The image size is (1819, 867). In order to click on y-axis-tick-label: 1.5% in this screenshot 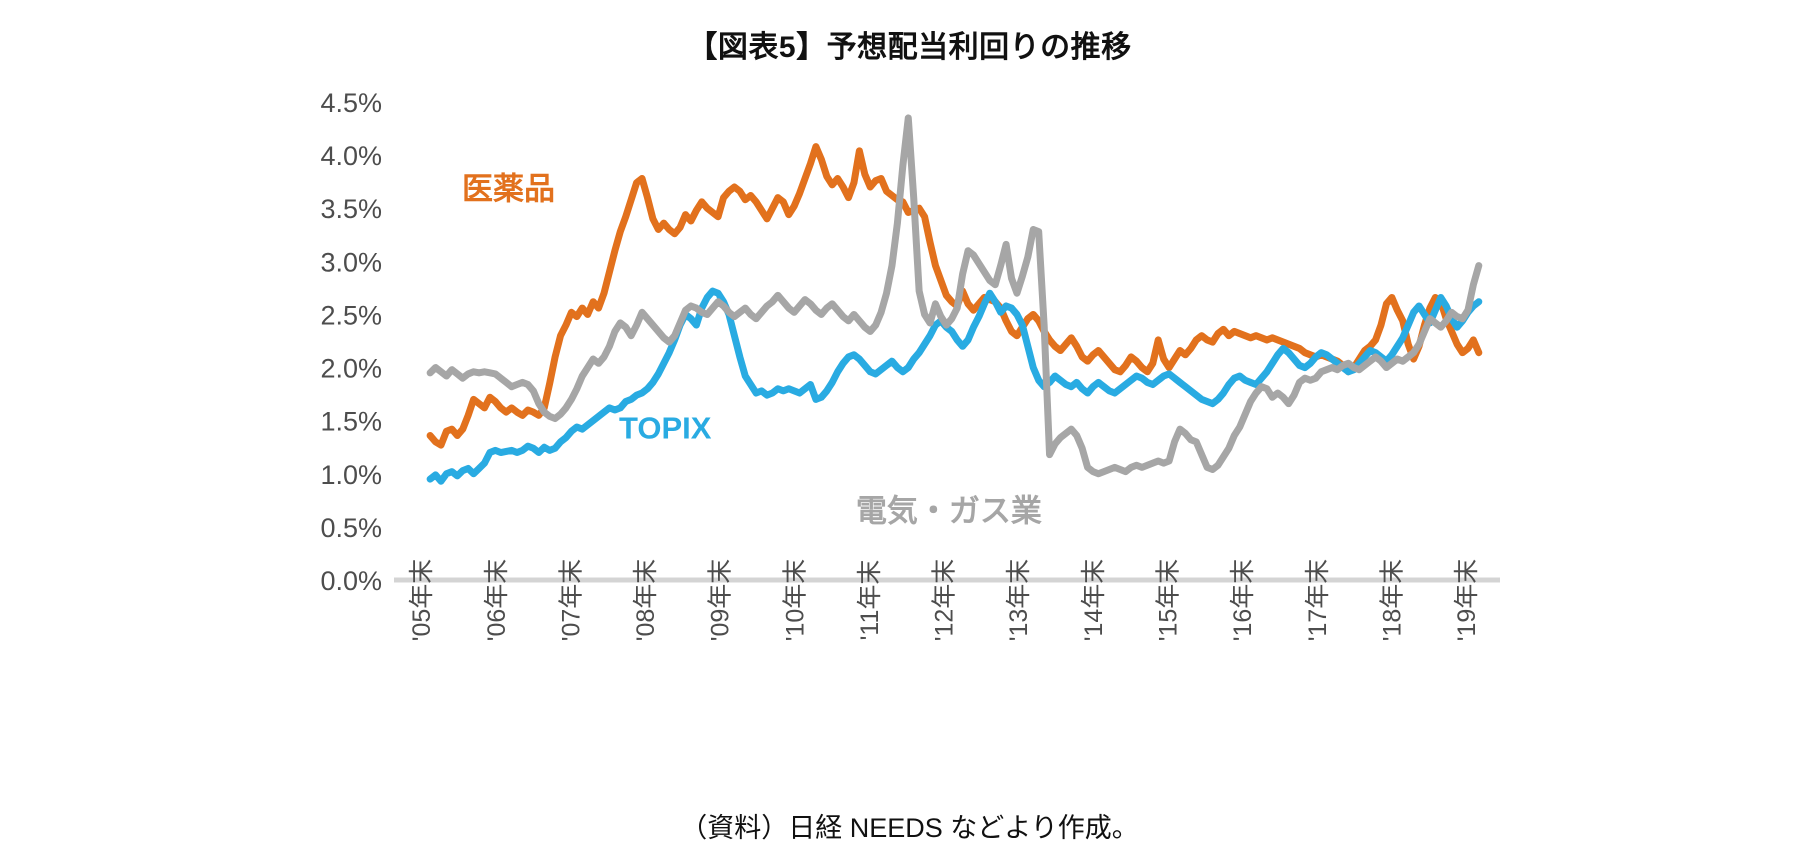, I will do `click(351, 422)`.